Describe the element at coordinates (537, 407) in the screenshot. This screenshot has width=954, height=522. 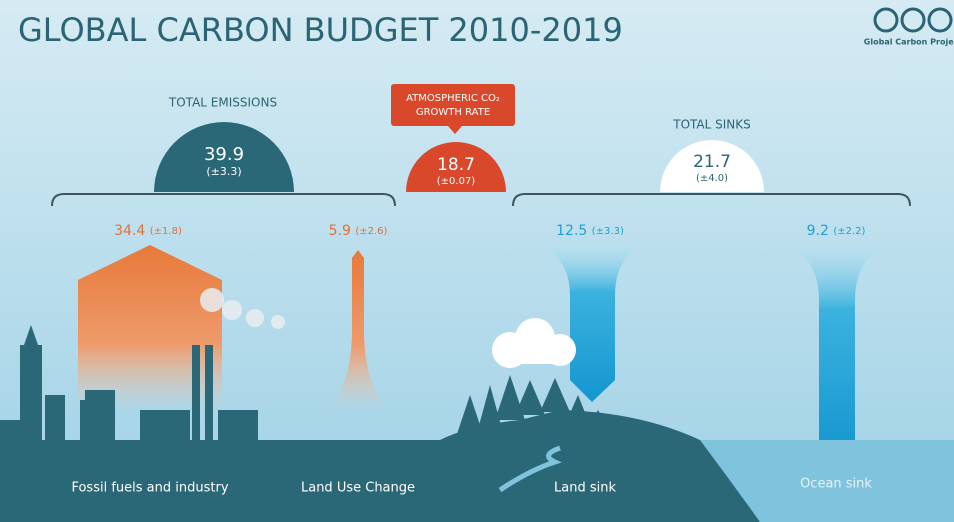
I see `forest` at that location.